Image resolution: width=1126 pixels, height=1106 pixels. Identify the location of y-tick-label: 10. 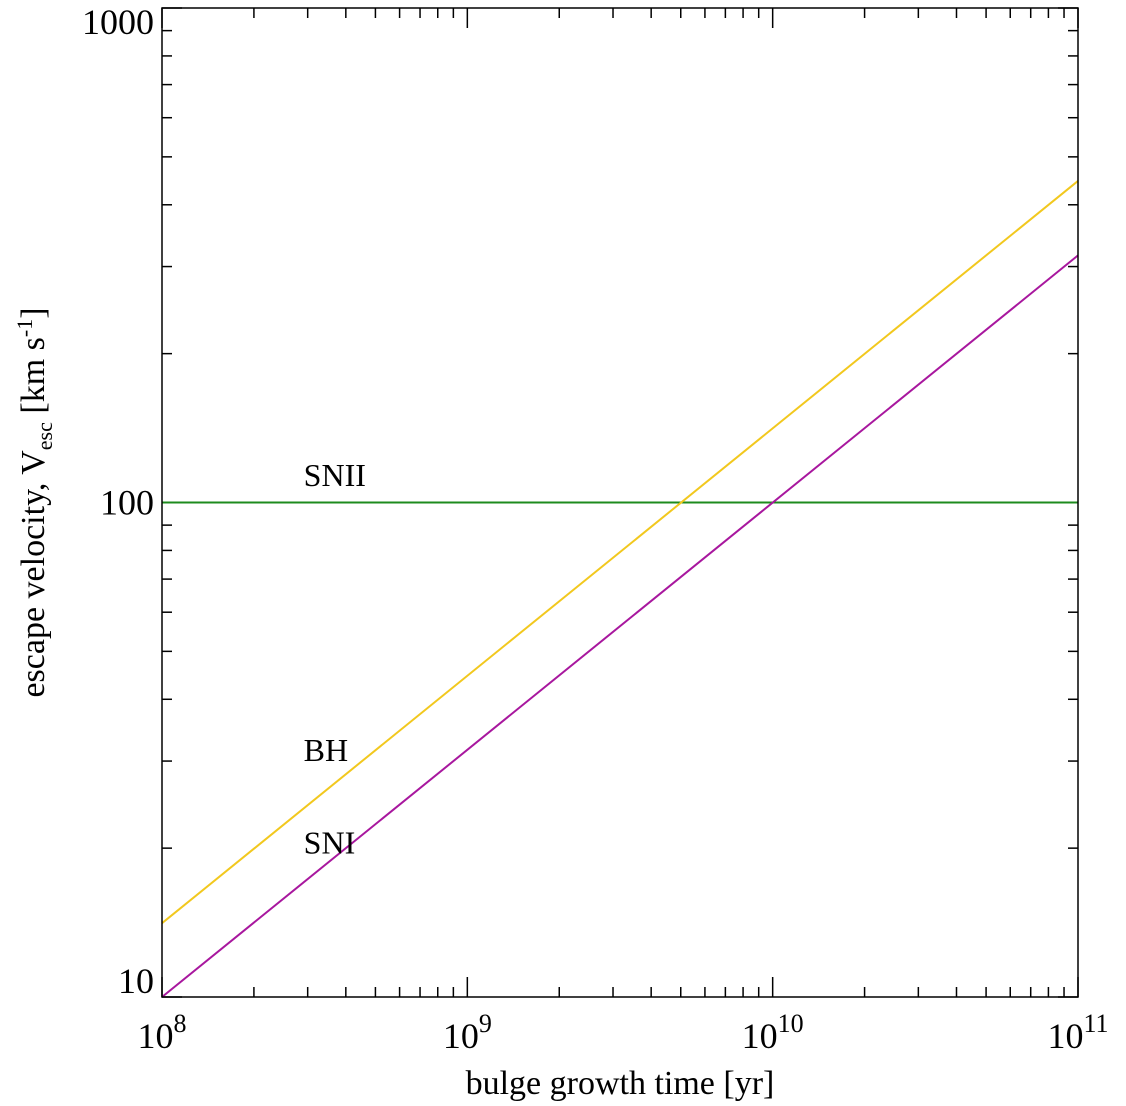
(136, 981).